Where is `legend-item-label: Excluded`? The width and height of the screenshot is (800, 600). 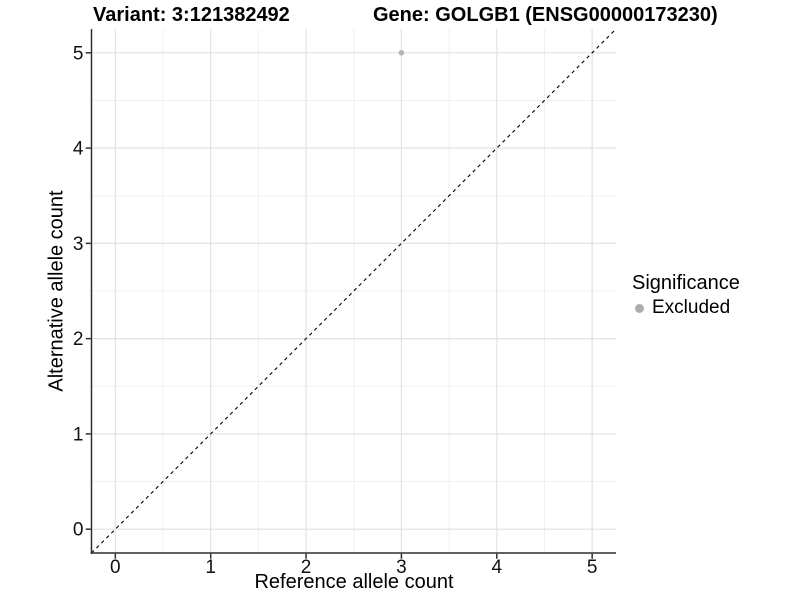
legend-item-label: Excluded is located at coordinates (691, 307).